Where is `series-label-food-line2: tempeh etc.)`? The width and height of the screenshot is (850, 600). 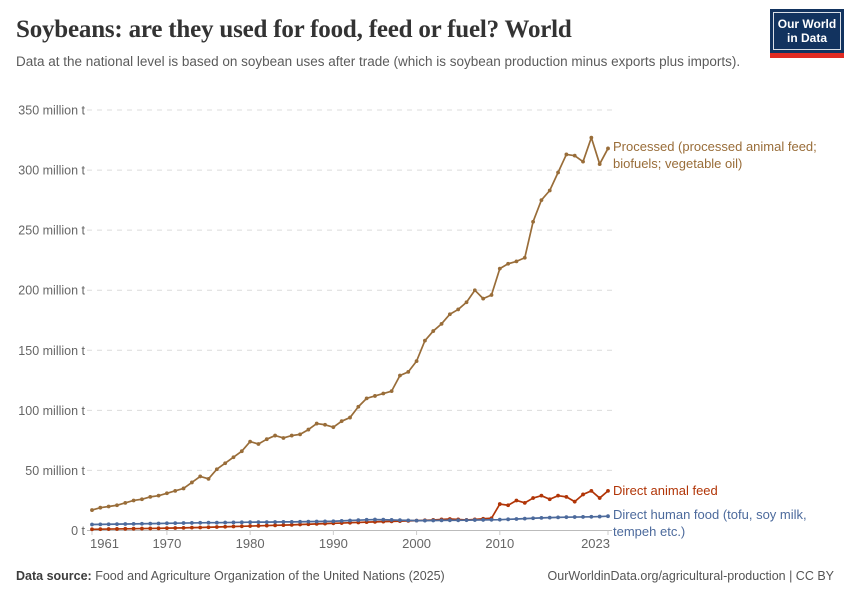
series-label-food-line2: tempeh etc.) is located at coordinates (649, 531).